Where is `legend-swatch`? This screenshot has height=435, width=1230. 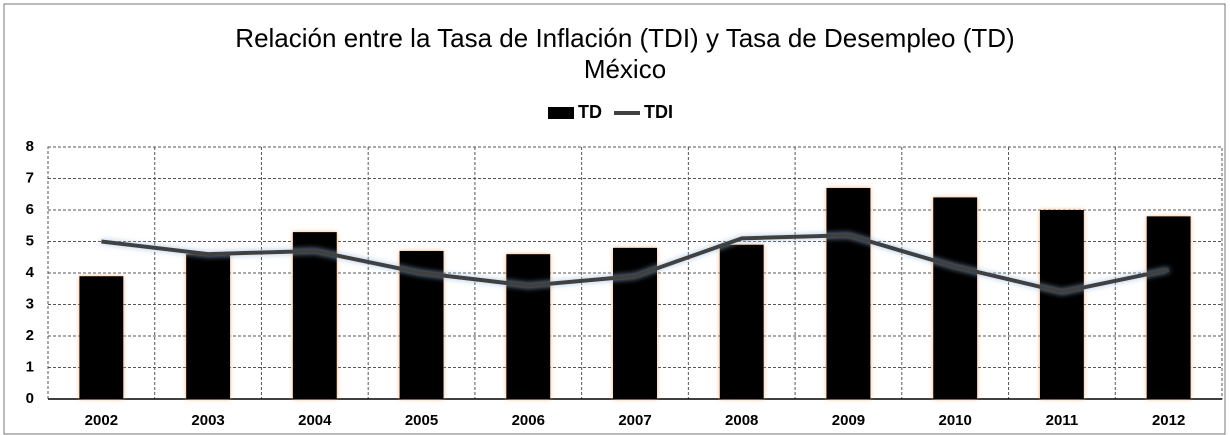 legend-swatch is located at coordinates (561, 113).